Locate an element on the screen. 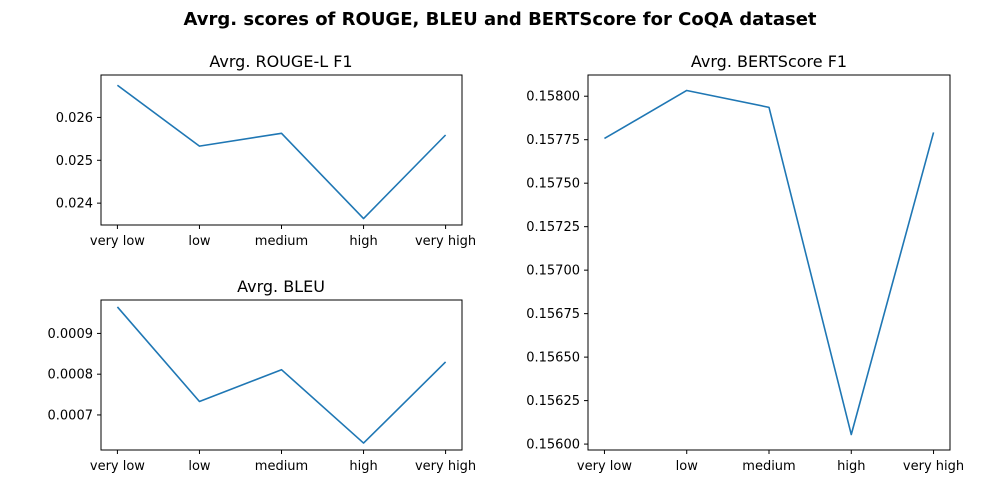  bleu-x-tick-label: medium is located at coordinates (281, 466).